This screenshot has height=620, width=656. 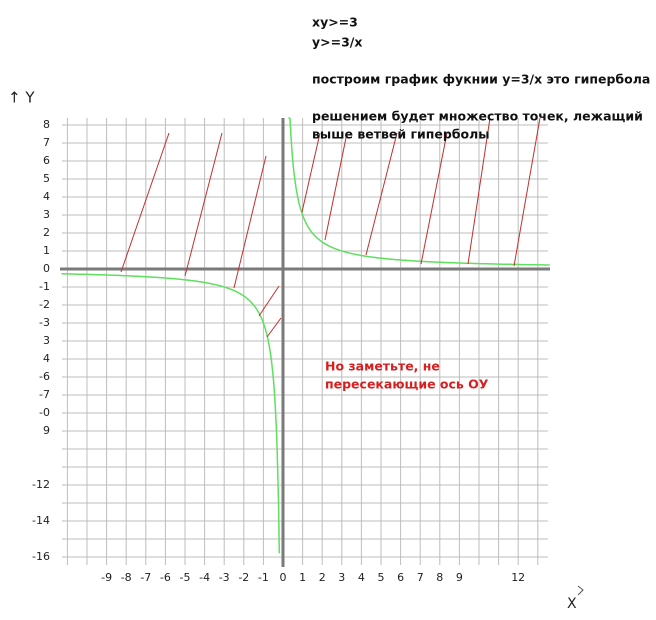 I want to click on y-tick-label: 0, so click(x=46, y=268).